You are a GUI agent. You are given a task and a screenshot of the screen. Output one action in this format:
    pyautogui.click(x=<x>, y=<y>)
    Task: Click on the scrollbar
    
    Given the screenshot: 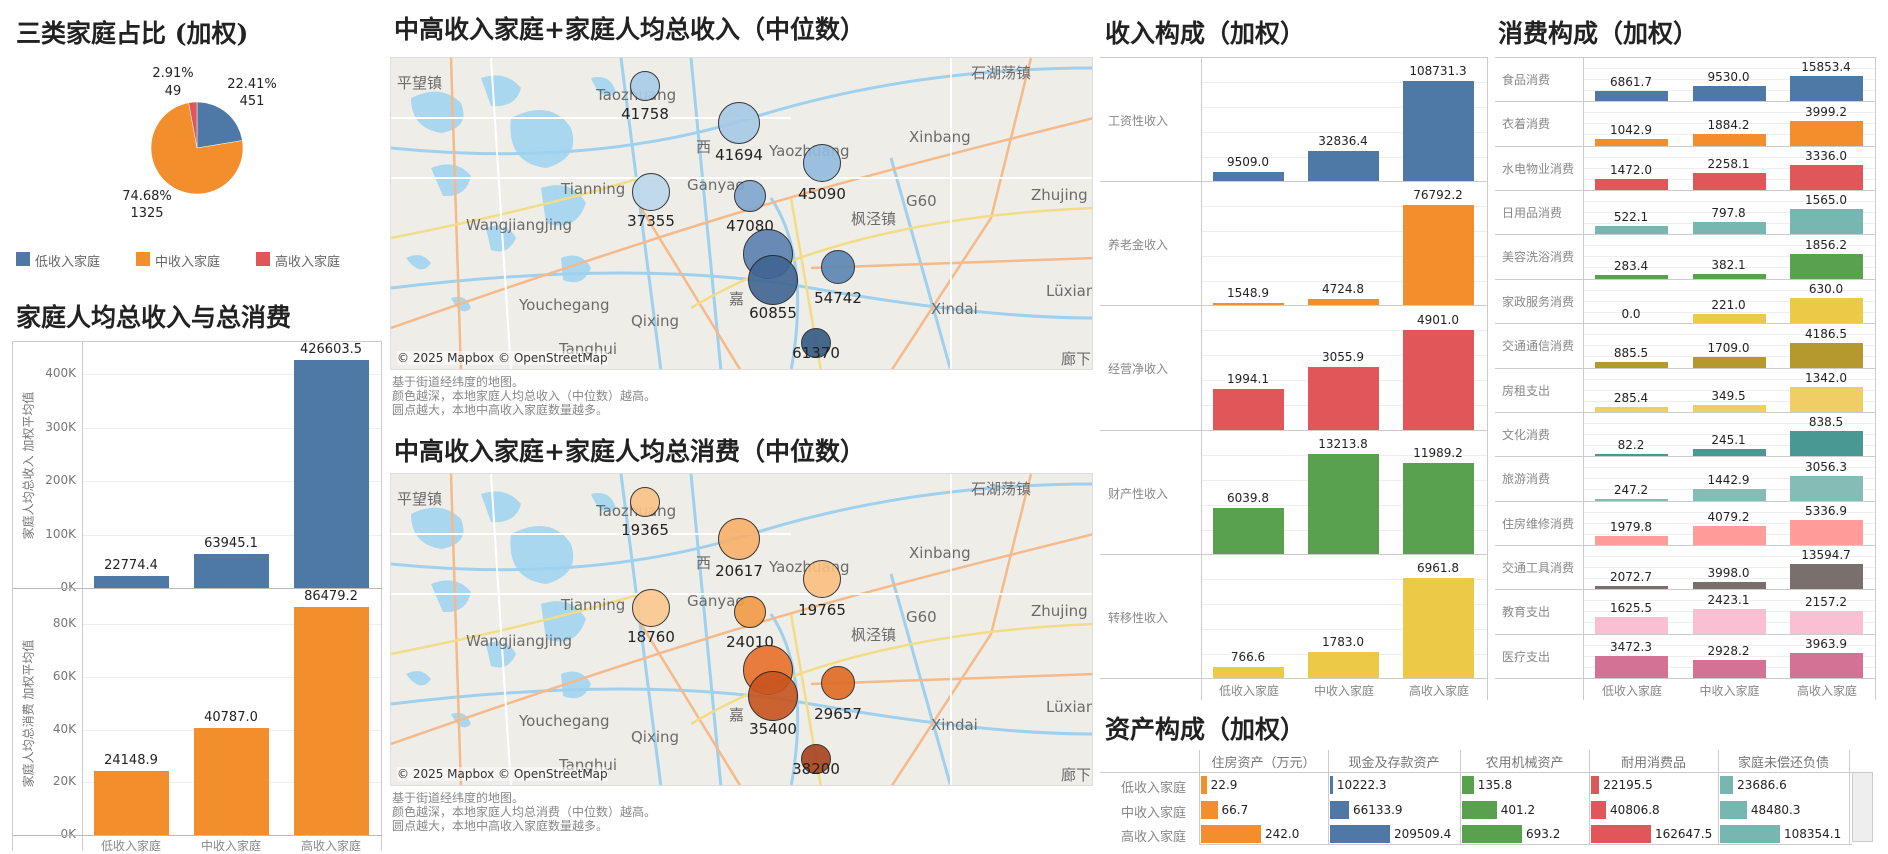 What is the action you would take?
    pyautogui.click(x=1862, y=807)
    